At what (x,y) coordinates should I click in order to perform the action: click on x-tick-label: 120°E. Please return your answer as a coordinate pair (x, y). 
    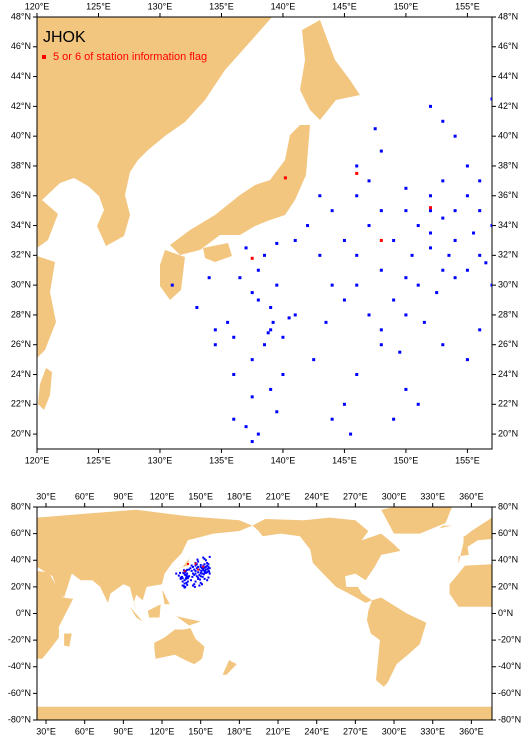
    Looking at the image, I should click on (37, 6).